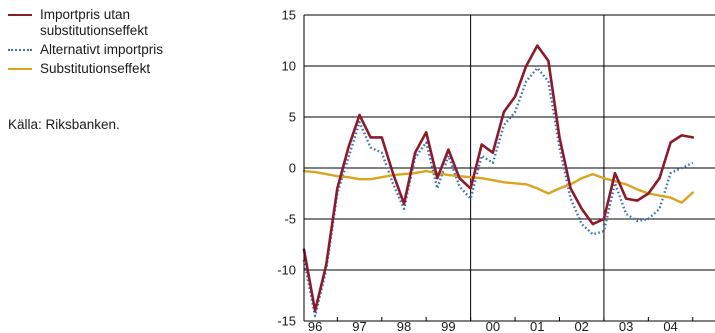  I want to click on y-tick-label: 5, so click(292, 117).